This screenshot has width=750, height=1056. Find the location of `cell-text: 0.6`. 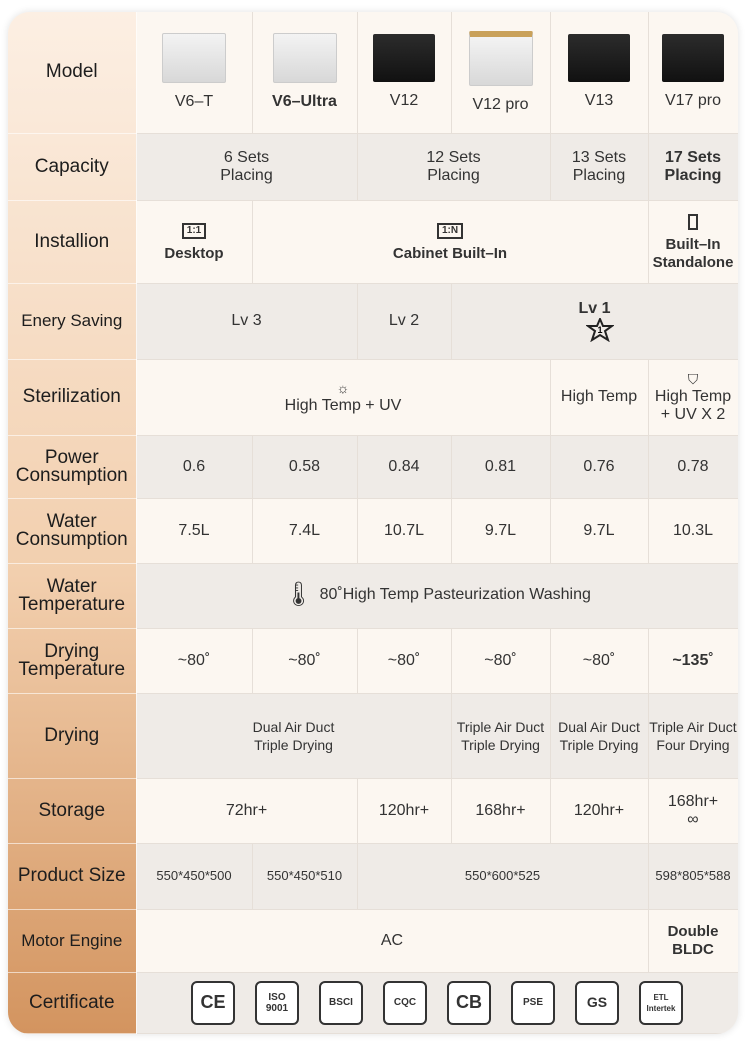

cell-text: 0.6 is located at coordinates (194, 466).